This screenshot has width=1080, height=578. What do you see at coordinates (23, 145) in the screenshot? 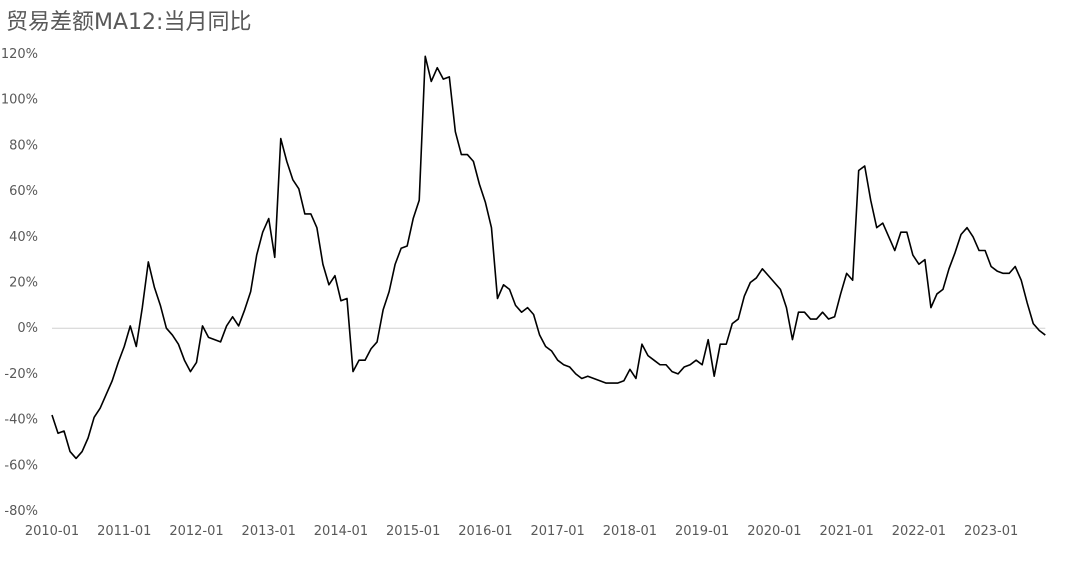
I see `y-tick-label: 80%` at bounding box center [23, 145].